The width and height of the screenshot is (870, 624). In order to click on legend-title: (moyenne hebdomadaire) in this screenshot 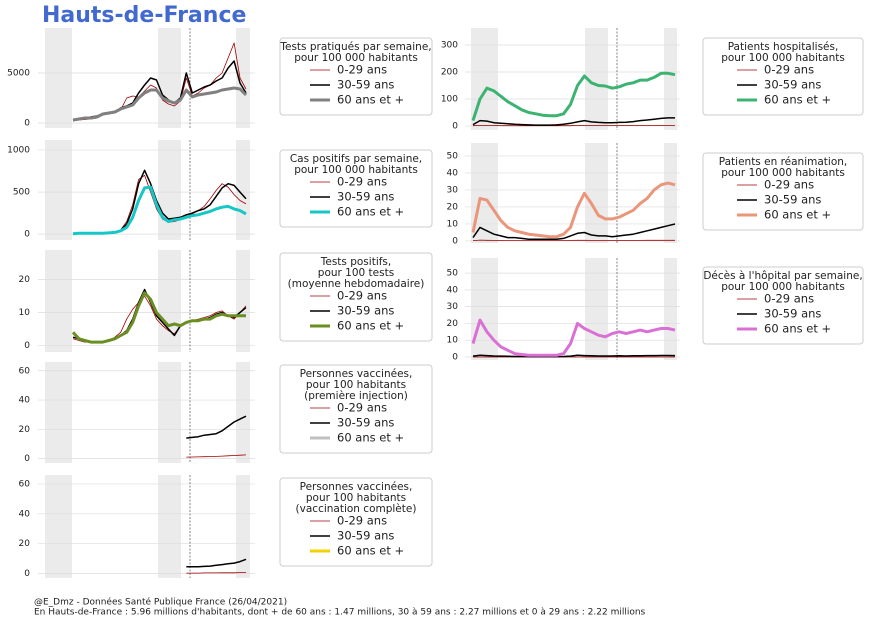, I will do `click(356, 284)`.